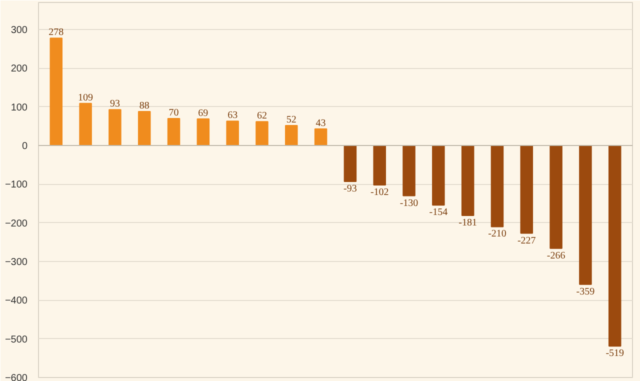 This screenshot has height=381, width=640. Describe the element at coordinates (16, 262) in the screenshot. I see `y-tick-label: −300` at that location.